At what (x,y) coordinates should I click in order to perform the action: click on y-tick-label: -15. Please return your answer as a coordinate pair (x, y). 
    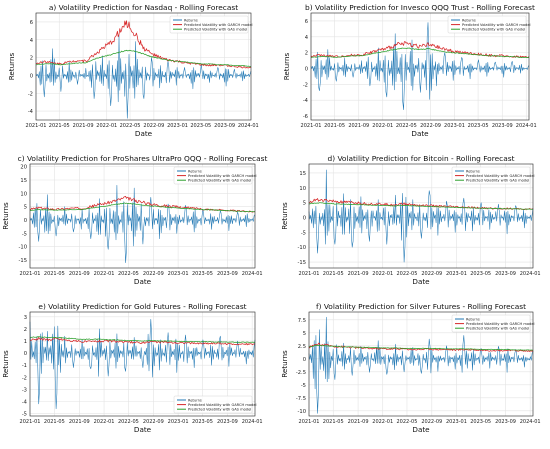
    Looking at the image, I should click on (23, 261).